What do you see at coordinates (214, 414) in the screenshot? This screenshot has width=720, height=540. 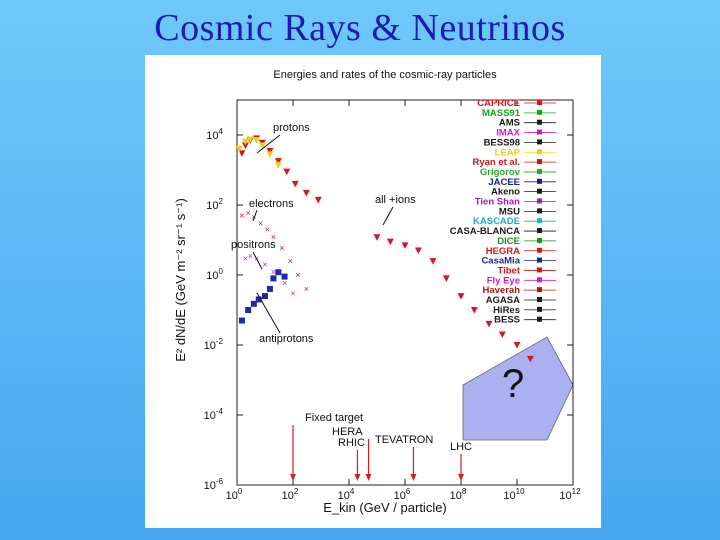 I see `y-tick-label: 10⁻⁴` at bounding box center [214, 414].